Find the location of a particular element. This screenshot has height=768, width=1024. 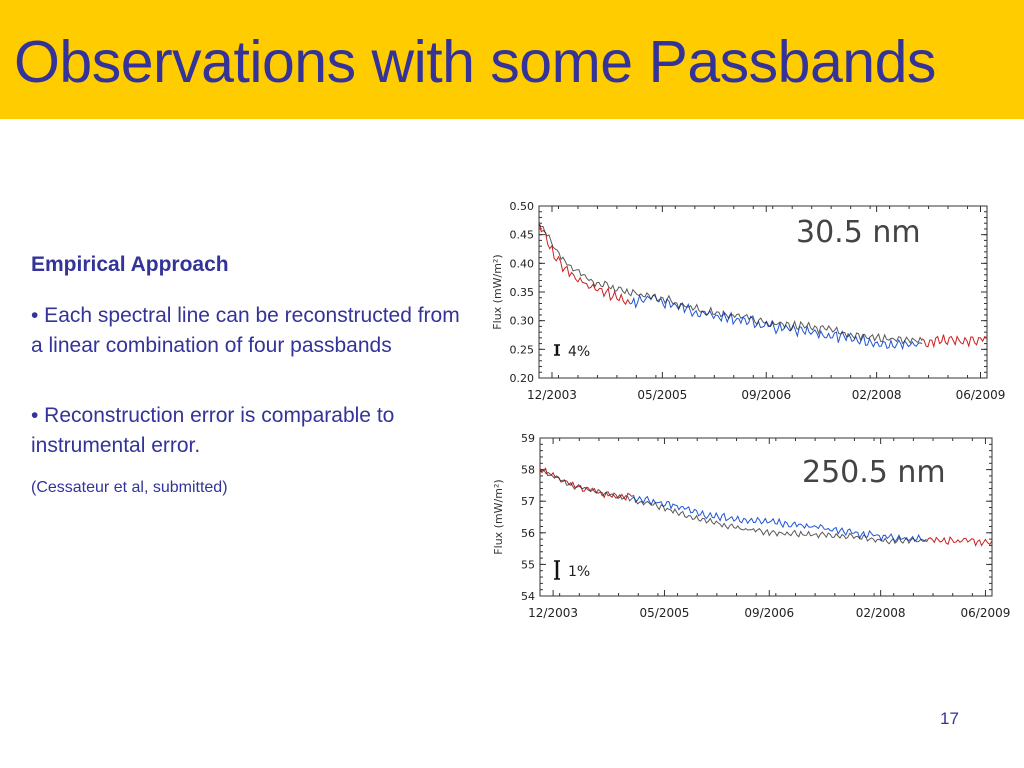

wavelength-annotation: 30.5 nm is located at coordinates (858, 232).